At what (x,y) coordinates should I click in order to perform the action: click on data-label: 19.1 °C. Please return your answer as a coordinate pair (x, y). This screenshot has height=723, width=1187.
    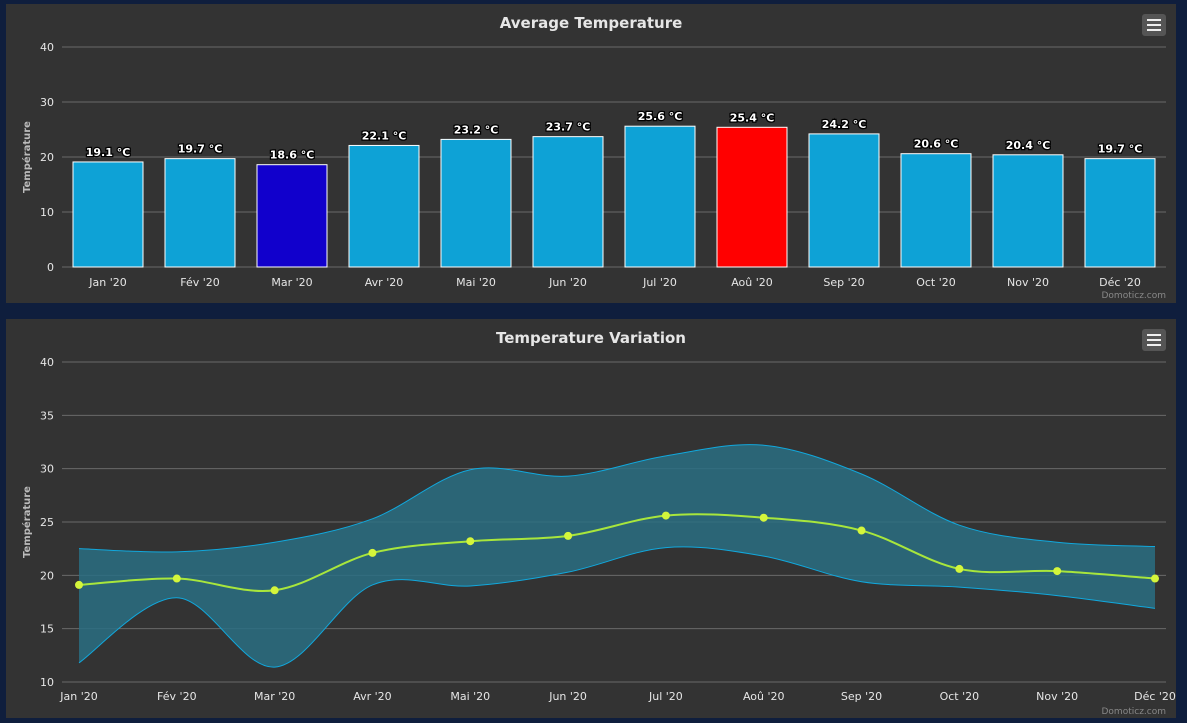
    Looking at the image, I should click on (108, 152).